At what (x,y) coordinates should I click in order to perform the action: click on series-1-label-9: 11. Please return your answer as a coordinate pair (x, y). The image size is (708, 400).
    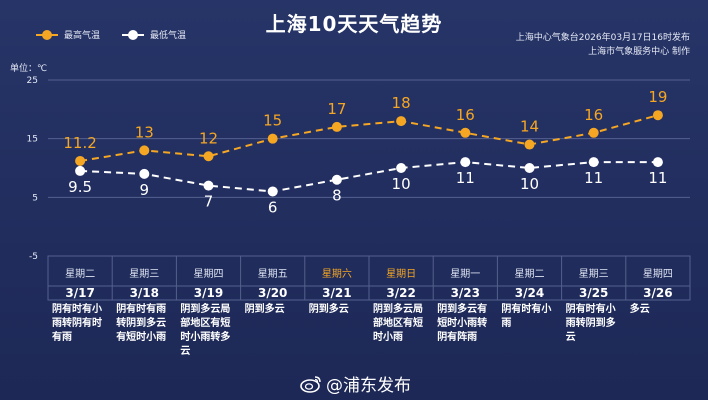
    Looking at the image, I should click on (657, 178).